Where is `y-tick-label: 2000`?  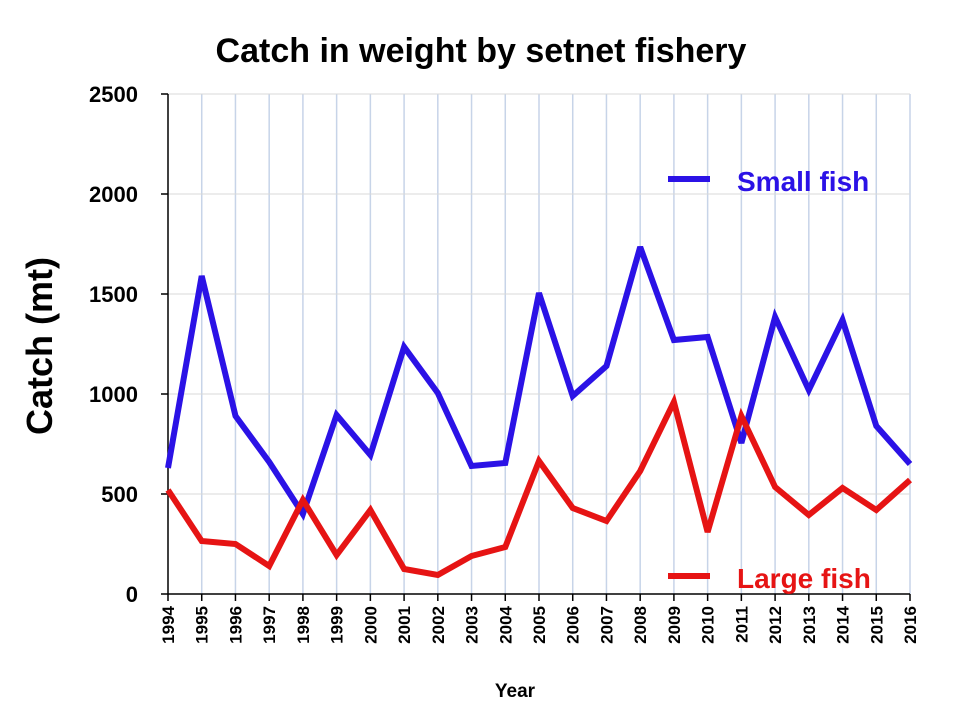 y-tick-label: 2000 is located at coordinates (113, 194).